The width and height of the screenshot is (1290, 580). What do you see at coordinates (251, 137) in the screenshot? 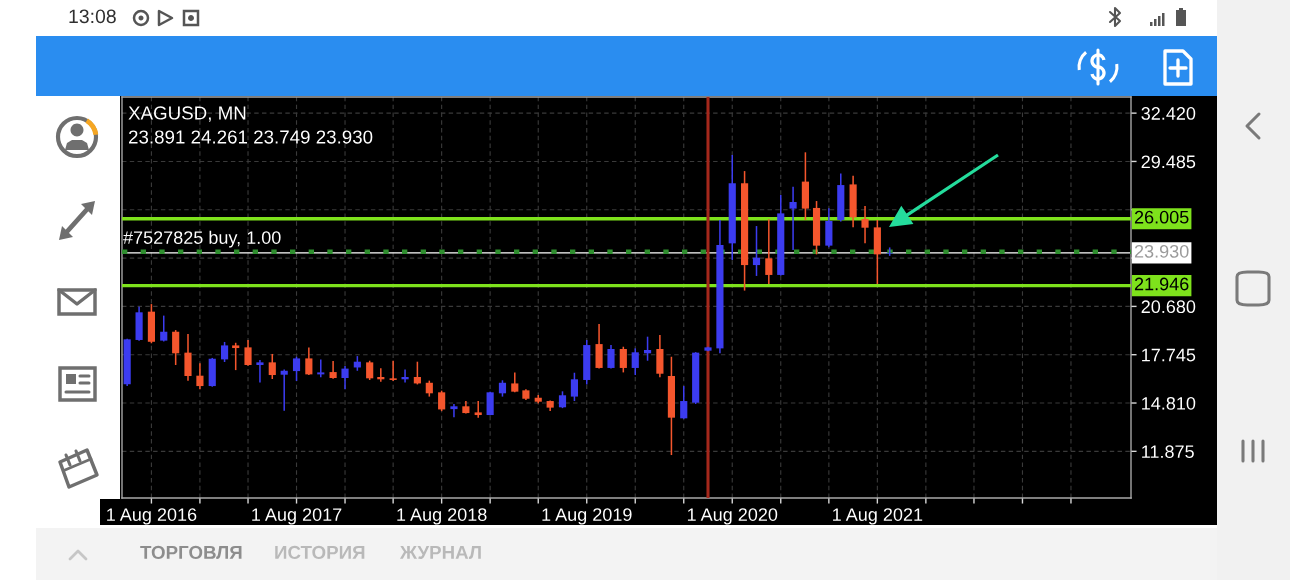
I see `text: 23.891 24.261 23.749 23.930` at bounding box center [251, 137].